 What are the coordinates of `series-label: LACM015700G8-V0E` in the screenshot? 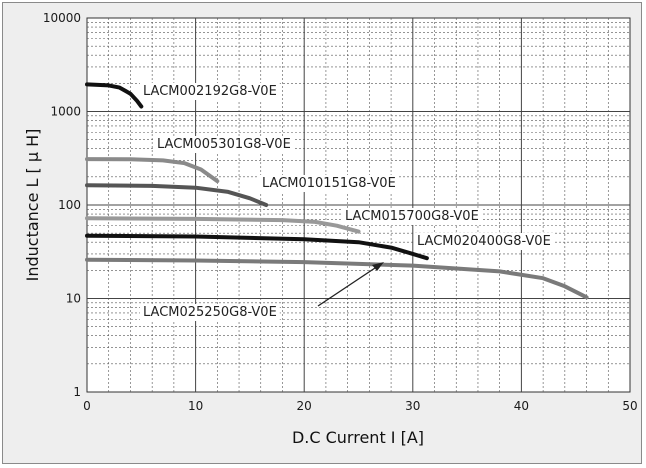 It's located at (412, 216).